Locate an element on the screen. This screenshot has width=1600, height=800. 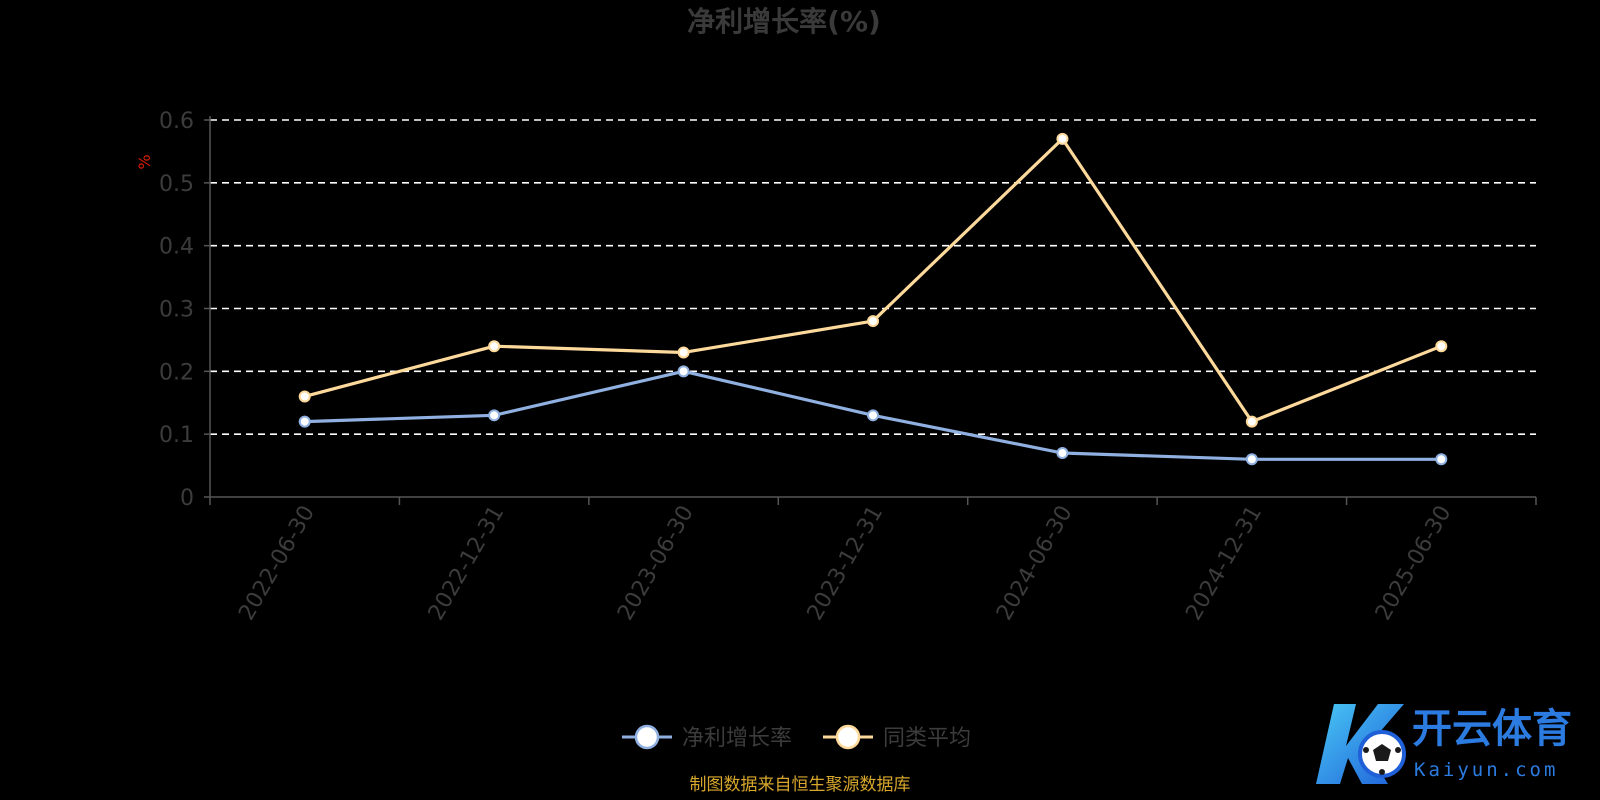
legend-item-1: 净利增长率 is located at coordinates (707, 737).